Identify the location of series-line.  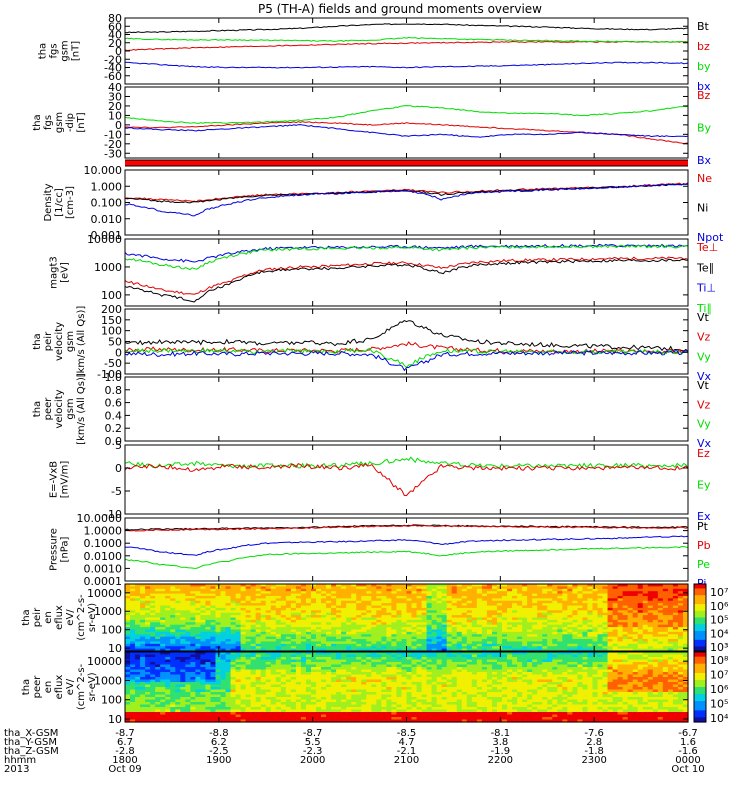
(406, 46).